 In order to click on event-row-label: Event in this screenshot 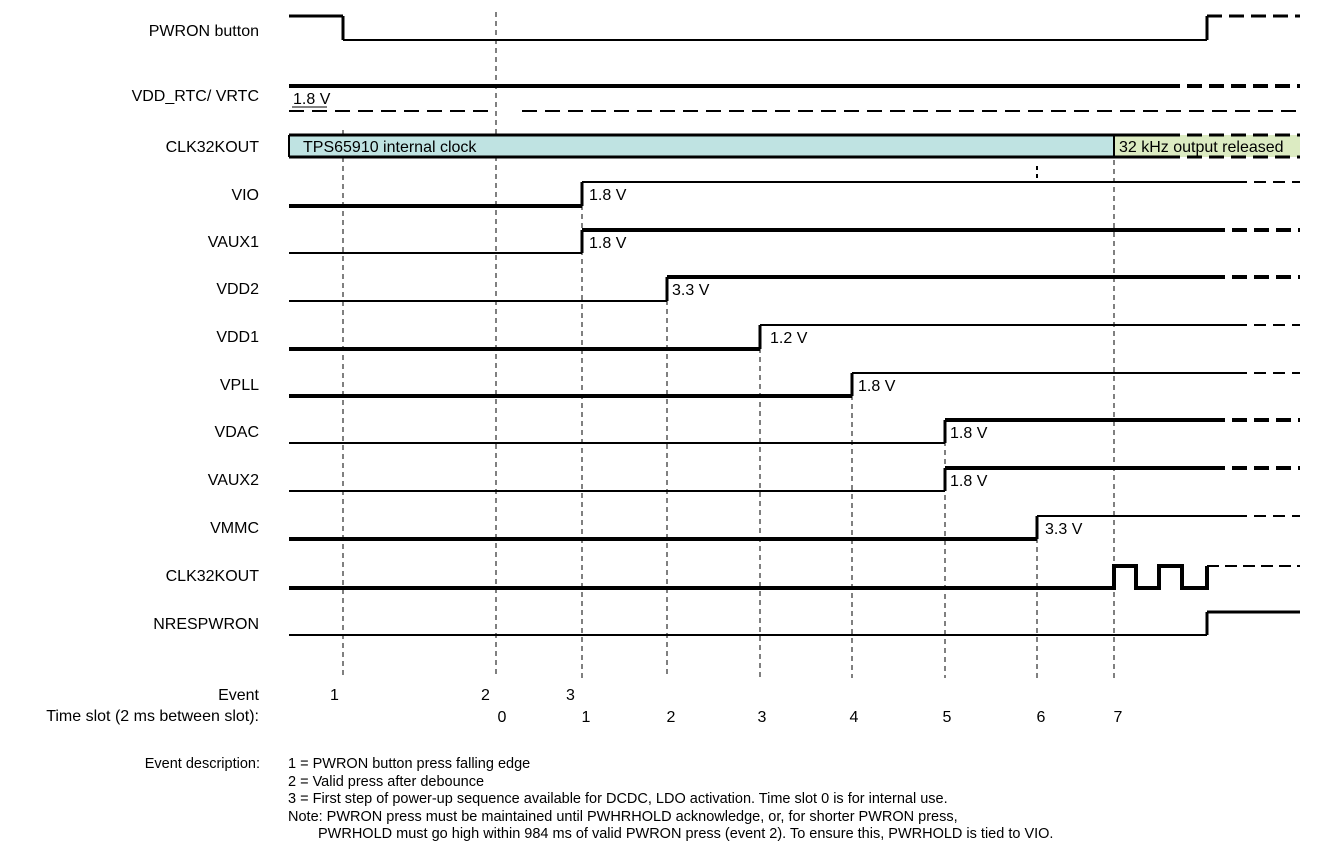, I will do `click(238, 695)`.